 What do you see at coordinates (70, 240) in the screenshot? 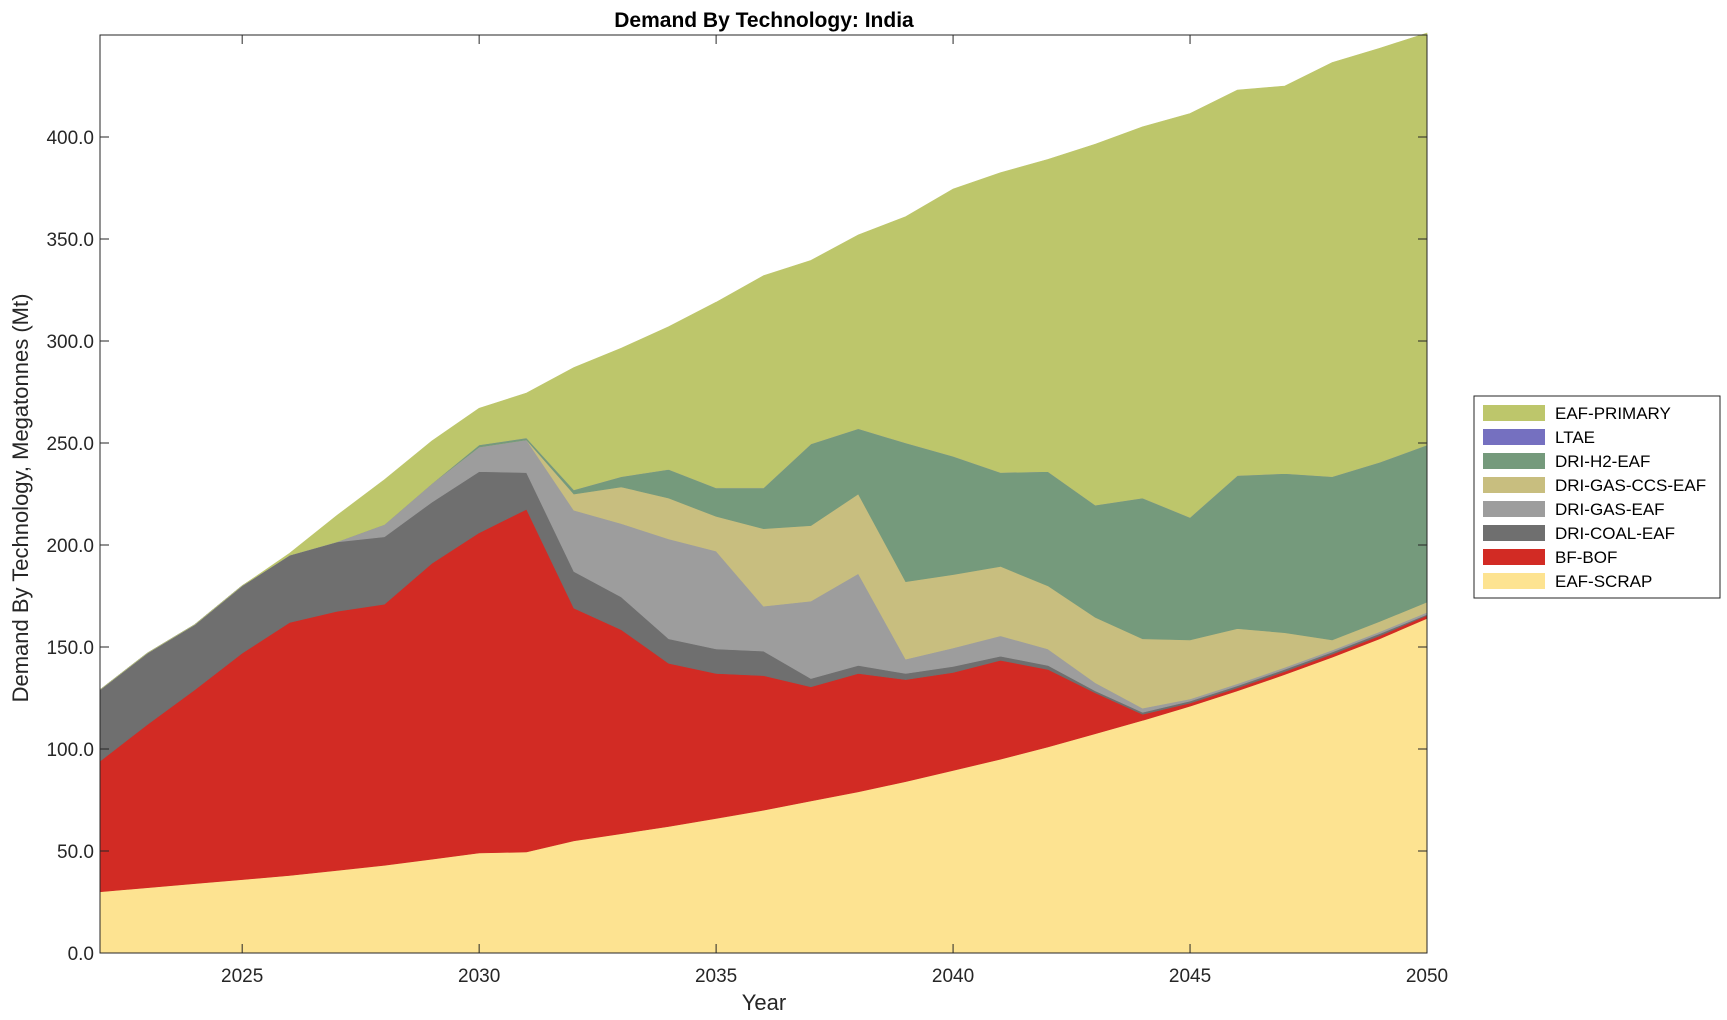
I see `y-tick-label: 350.0` at bounding box center [70, 240].